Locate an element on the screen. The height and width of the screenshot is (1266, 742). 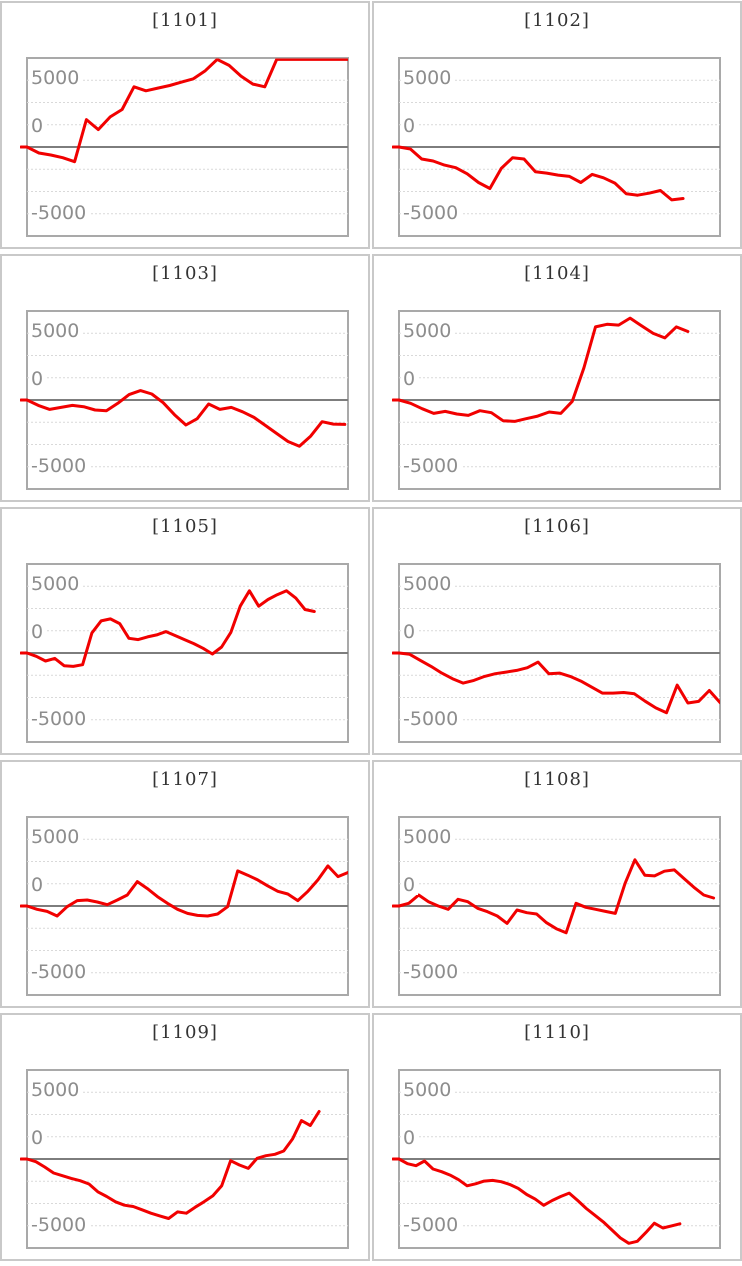
chart-panel: [1105] 5000 0 -5000 is located at coordinates (185, 631).